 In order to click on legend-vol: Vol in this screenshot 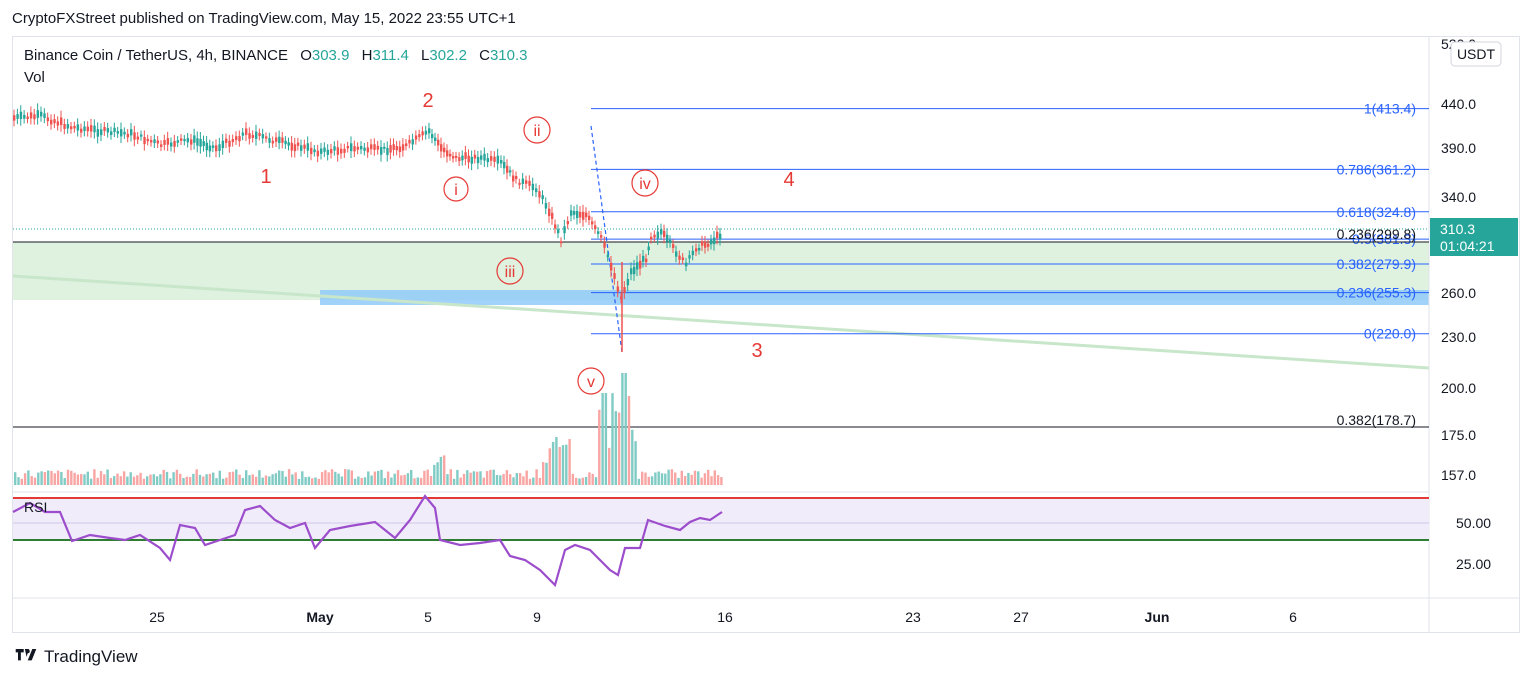, I will do `click(34, 77)`.